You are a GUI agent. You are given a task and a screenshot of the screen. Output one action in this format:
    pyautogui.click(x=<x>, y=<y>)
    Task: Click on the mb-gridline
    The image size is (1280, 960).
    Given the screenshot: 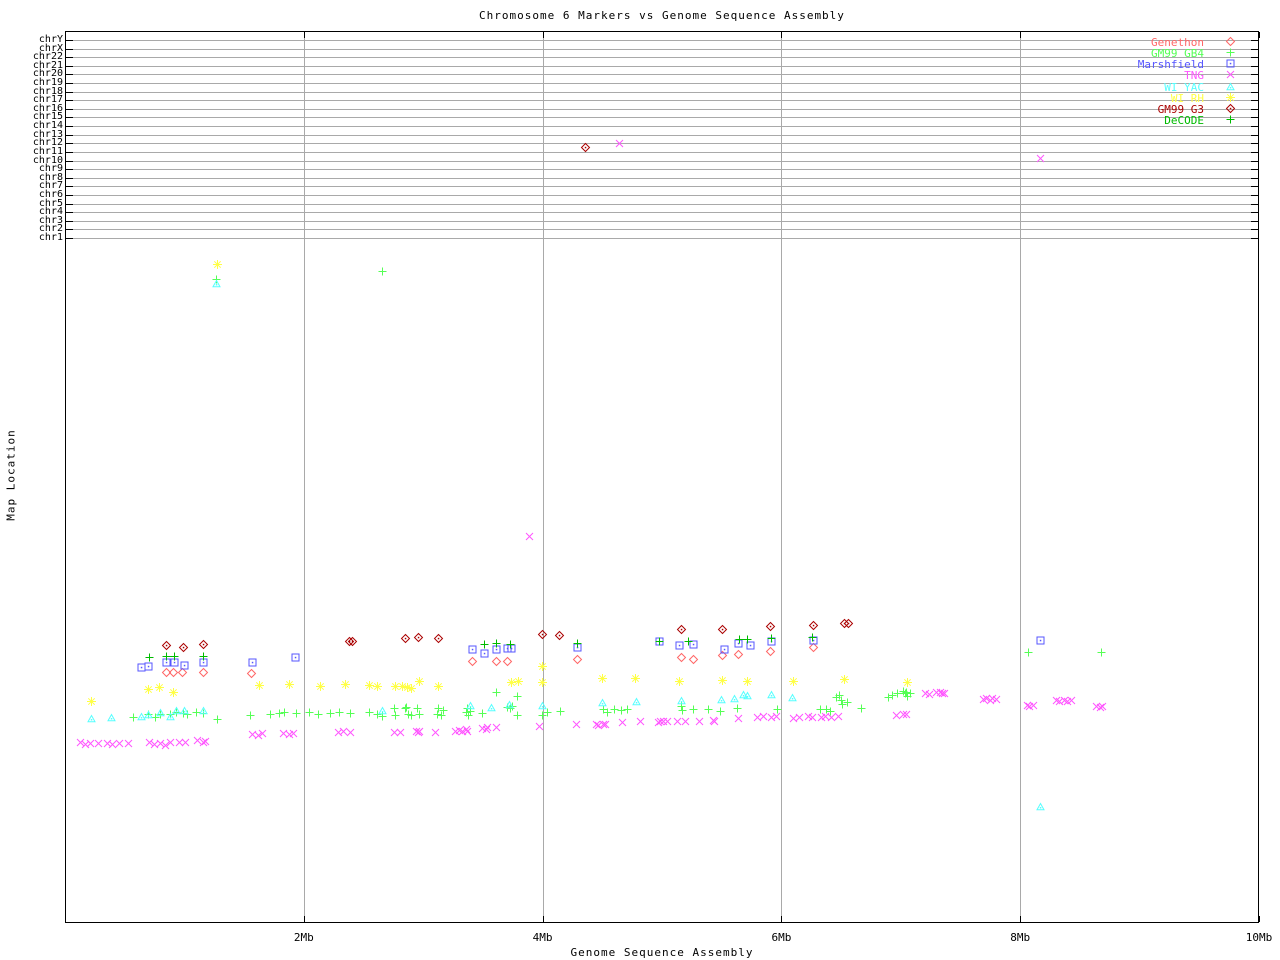 What is the action you would take?
    pyautogui.click(x=1021, y=477)
    